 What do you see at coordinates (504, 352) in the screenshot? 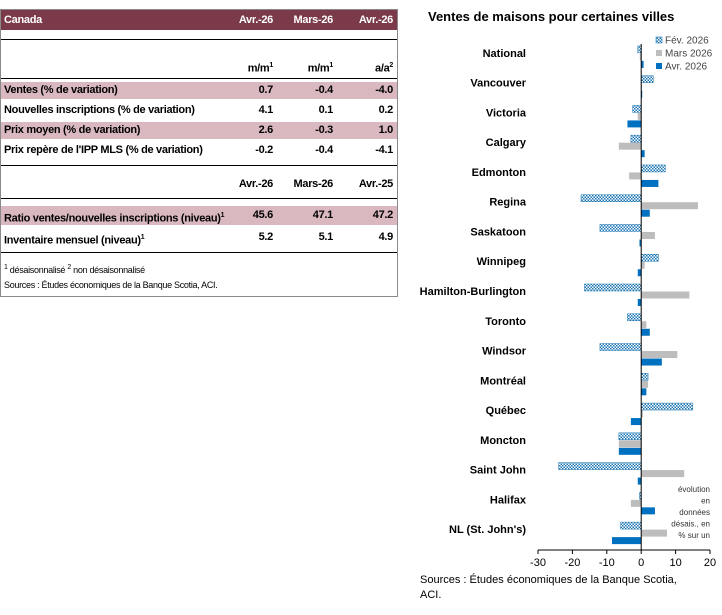
I see `category-label: Windsor` at bounding box center [504, 352].